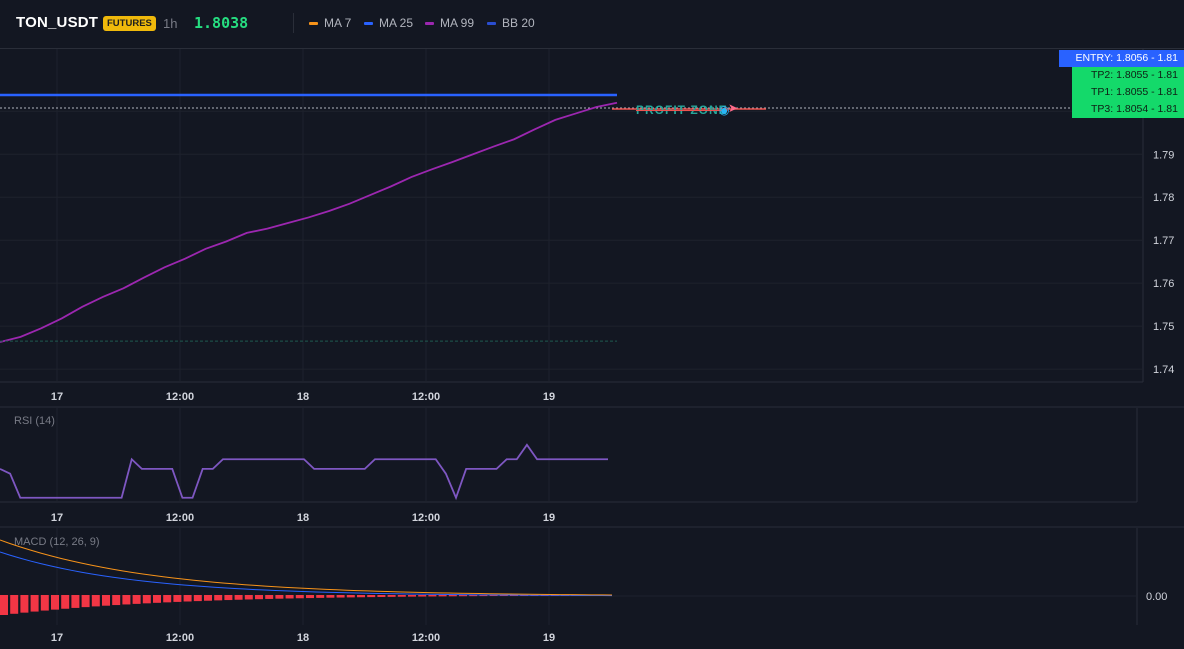 Image resolution: width=1184 pixels, height=649 pixels. Describe the element at coordinates (57, 542) in the screenshot. I see `macd-pane-label: MACD (12, 26, 9)` at that location.